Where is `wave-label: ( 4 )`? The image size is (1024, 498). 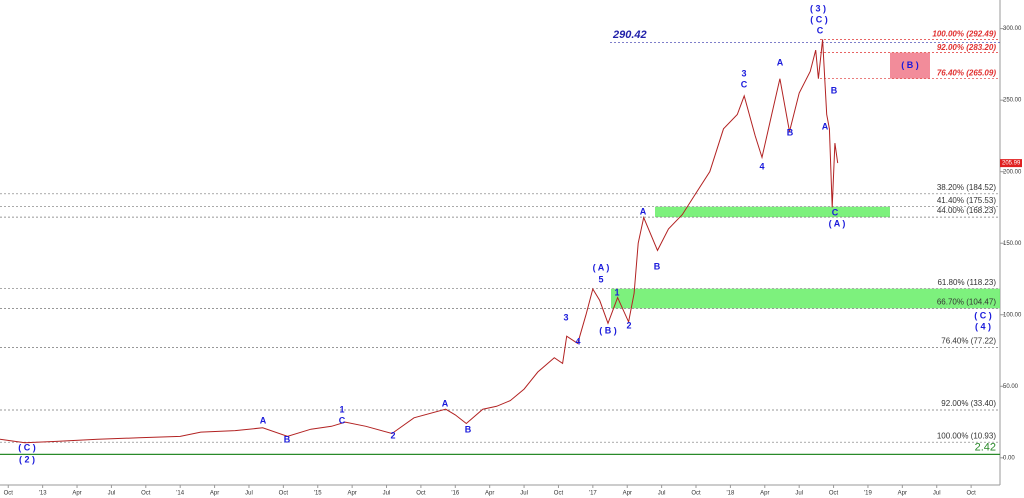 wave-label: ( 4 ) is located at coordinates (983, 326).